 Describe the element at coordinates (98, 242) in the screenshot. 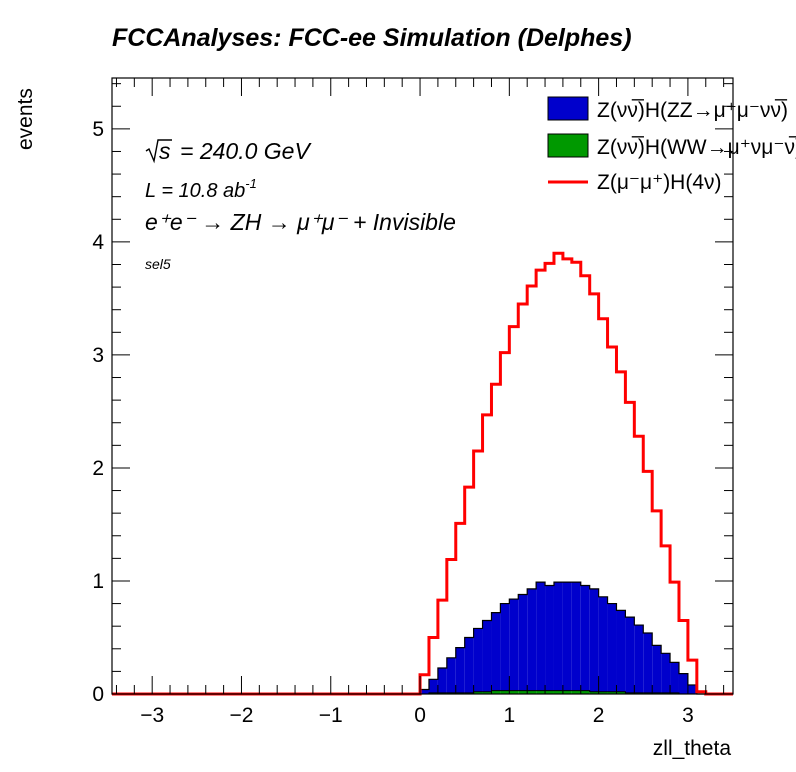

I see `y-tick-label: 4` at that location.